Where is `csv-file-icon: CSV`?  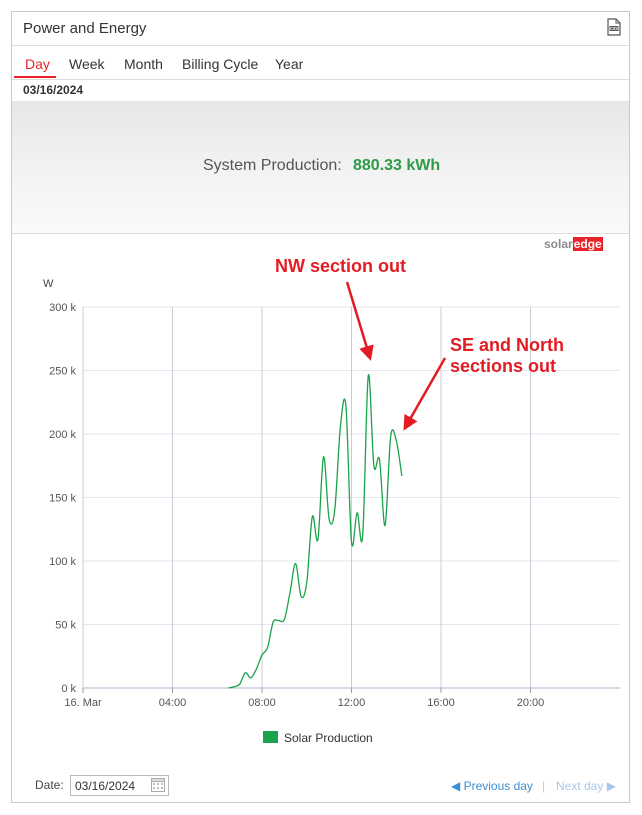 csv-file-icon: CSV is located at coordinates (614, 27).